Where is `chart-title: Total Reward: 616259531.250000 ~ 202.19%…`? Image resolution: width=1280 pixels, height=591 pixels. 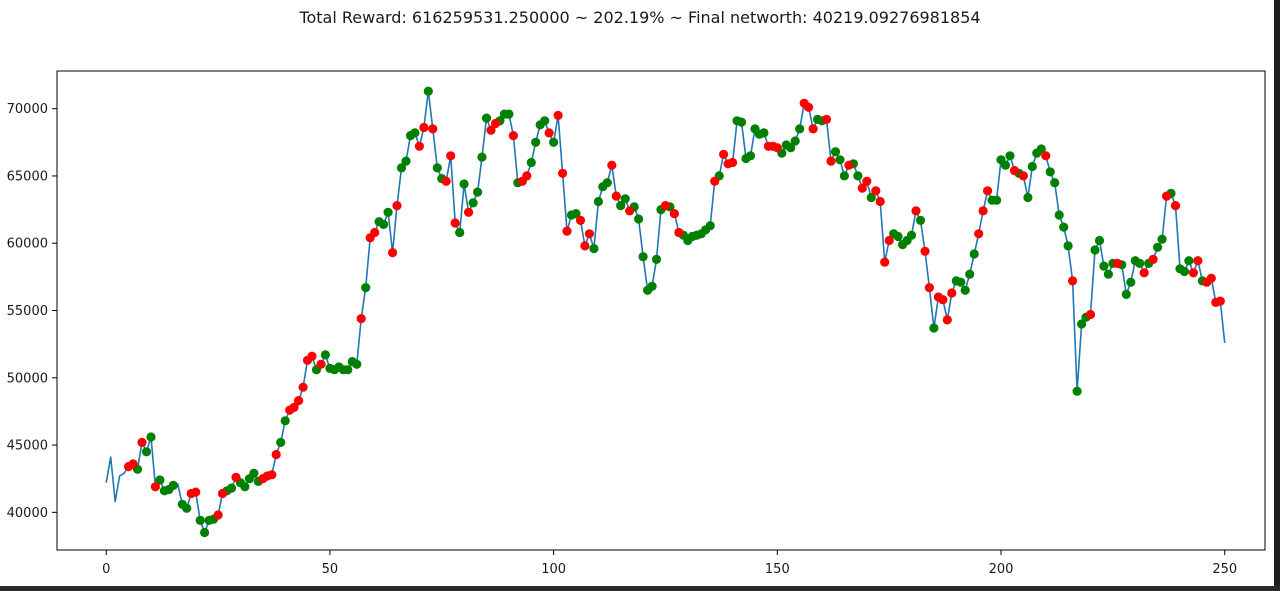 chart-title: Total Reward: 616259531.250000 ~ 202.19%… is located at coordinates (639, 17).